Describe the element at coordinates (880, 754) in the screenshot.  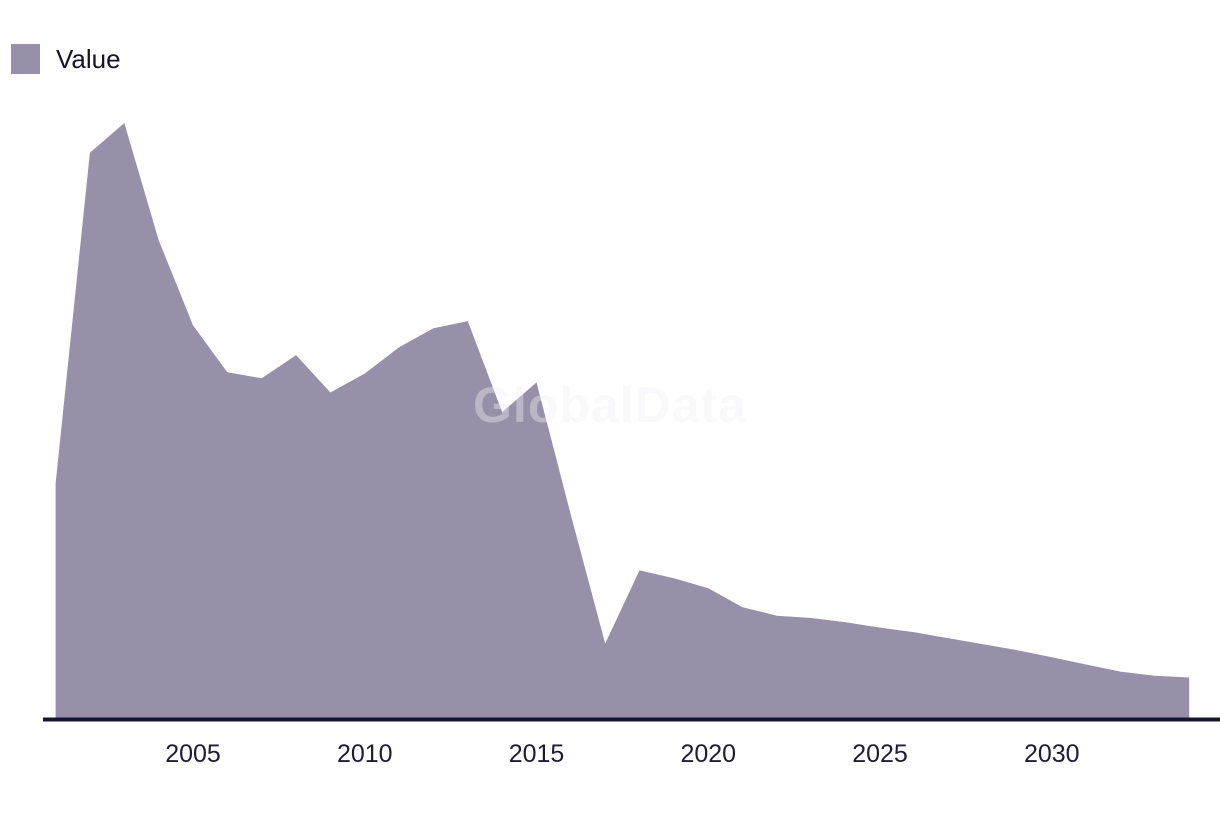
I see `x-axis-tick-label: 2025` at that location.